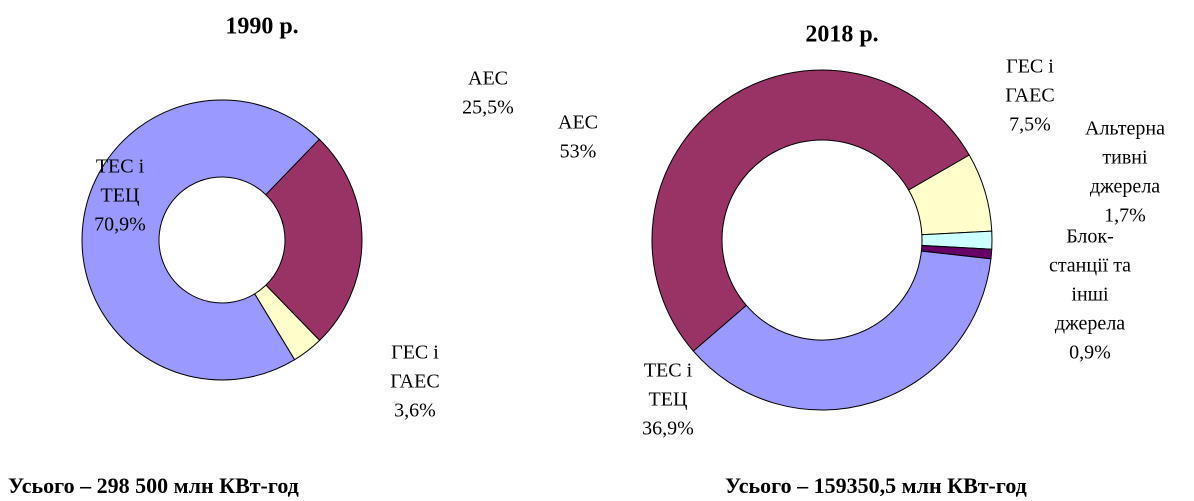 The image size is (1194, 501). I want to click on slice-name: Блок-, so click(1090, 237).